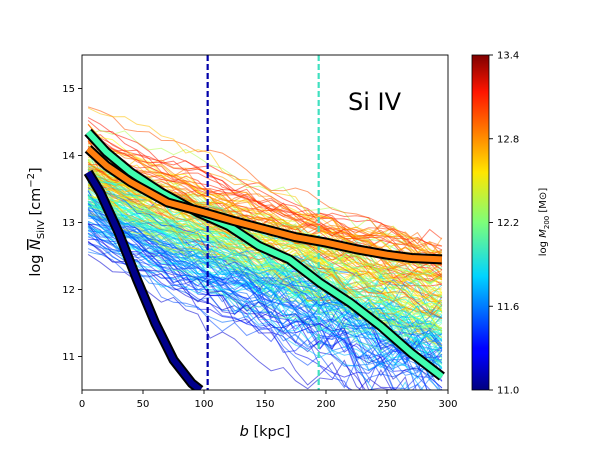 The height and width of the screenshot is (450, 600). I want to click on y-tick-label: 13, so click(68, 223).